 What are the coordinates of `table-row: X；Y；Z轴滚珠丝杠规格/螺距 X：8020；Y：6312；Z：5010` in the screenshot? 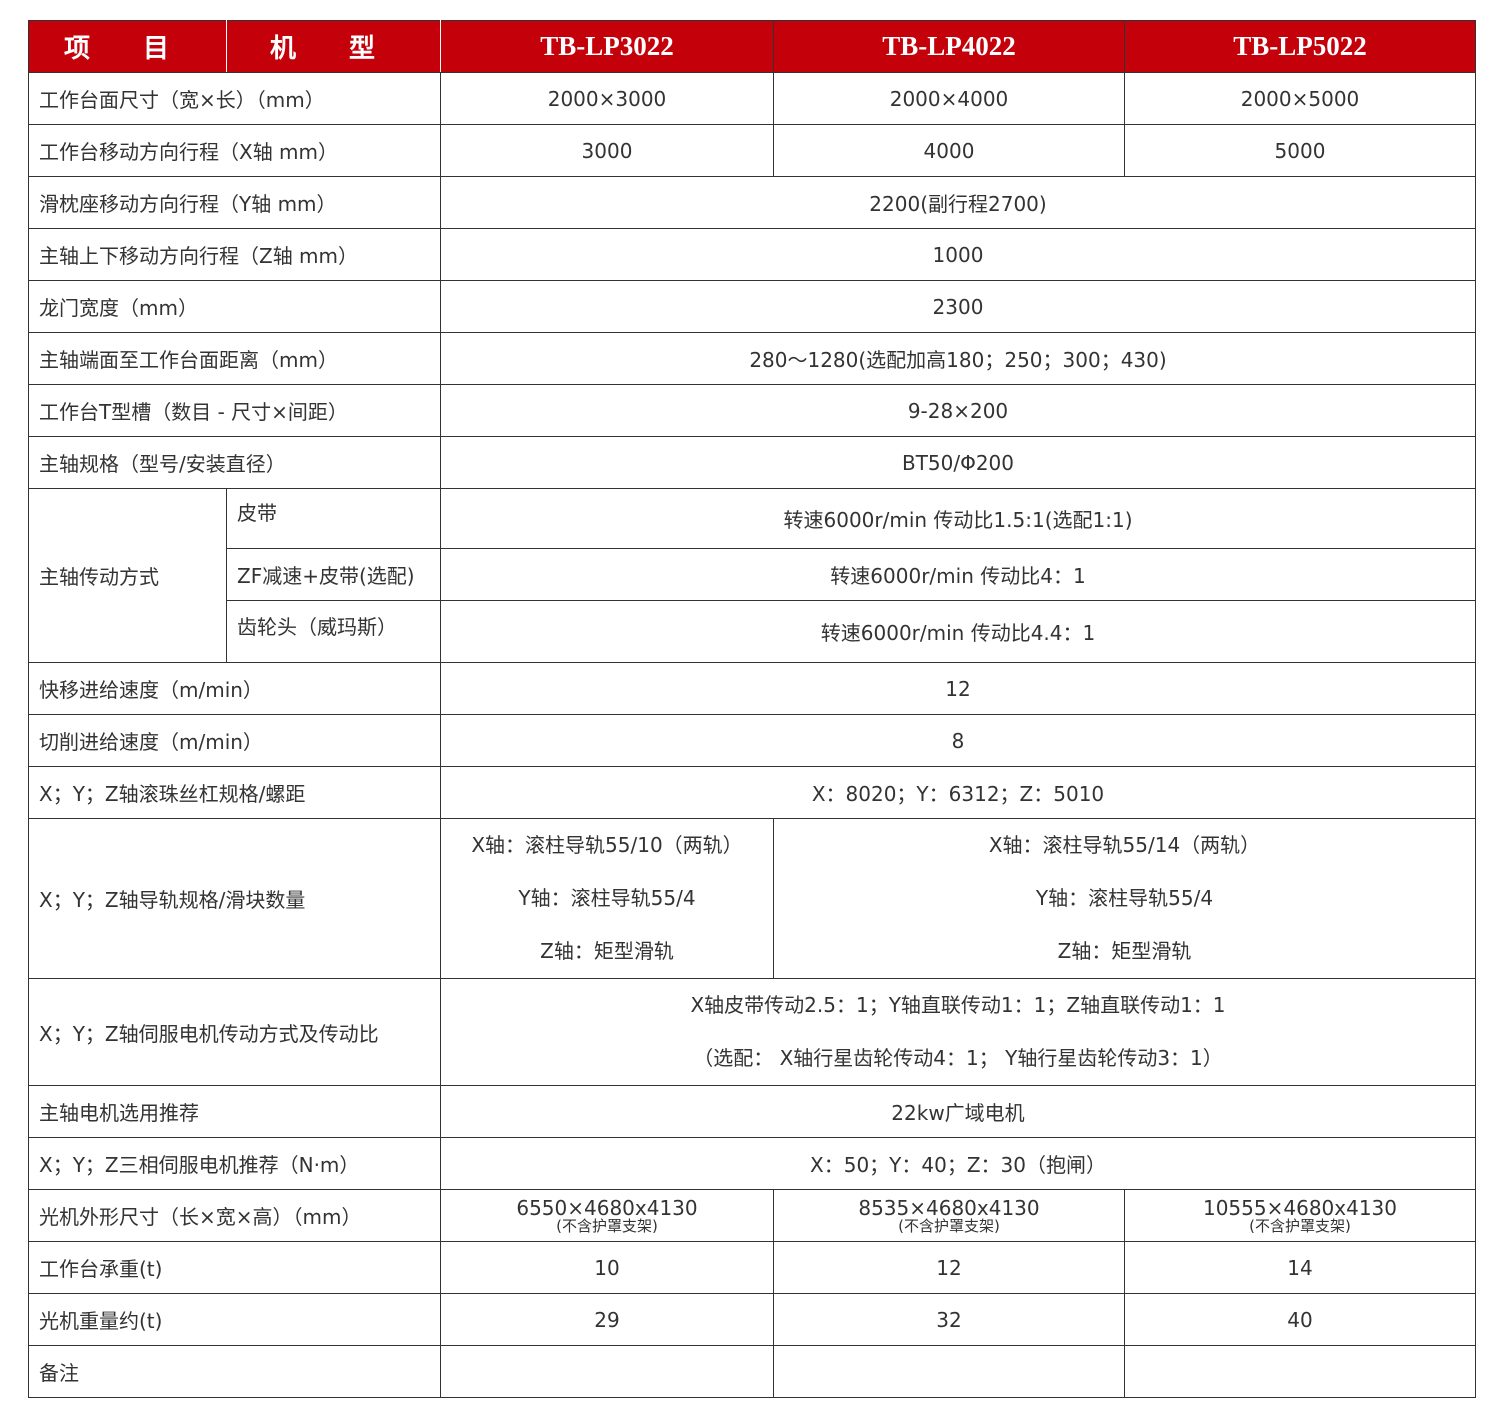 It's located at (752, 792).